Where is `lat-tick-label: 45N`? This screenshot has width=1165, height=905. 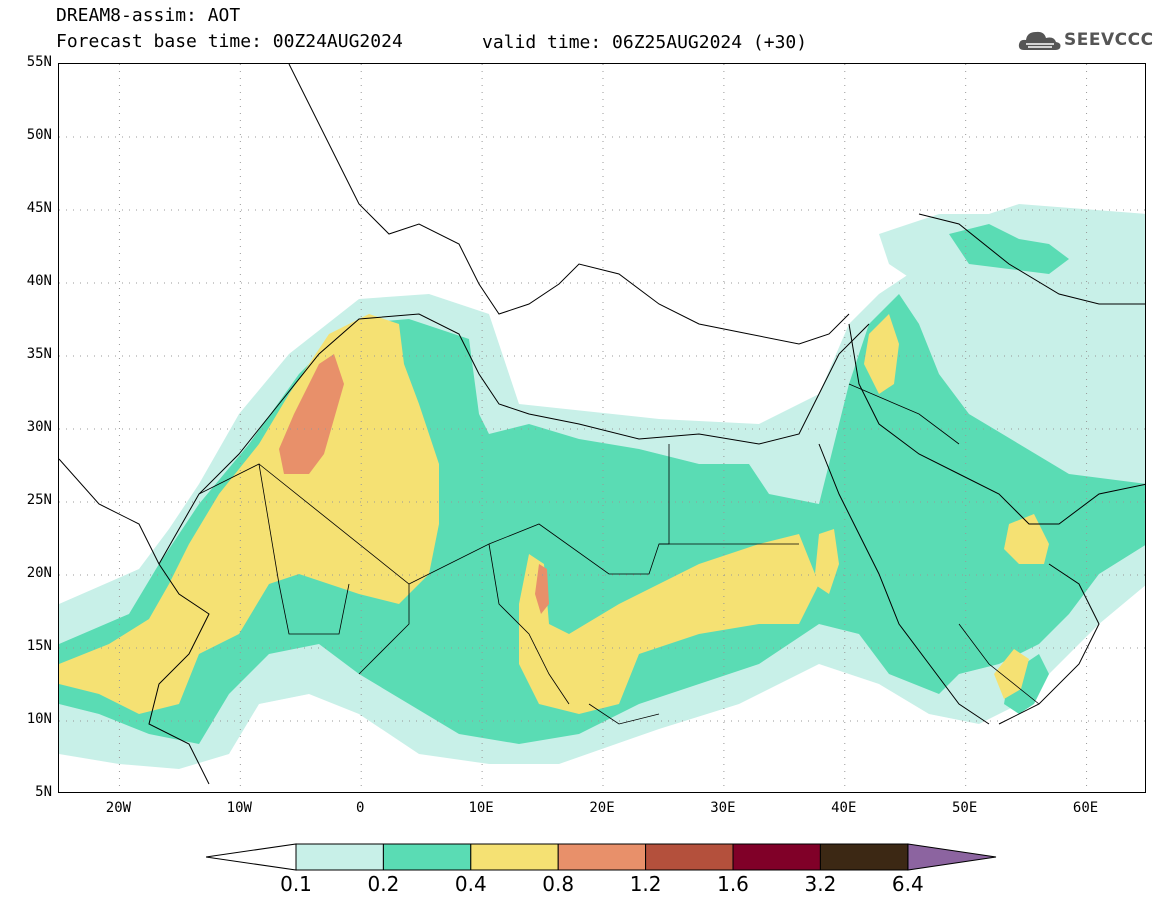 lat-tick-label: 45N is located at coordinates (39, 208).